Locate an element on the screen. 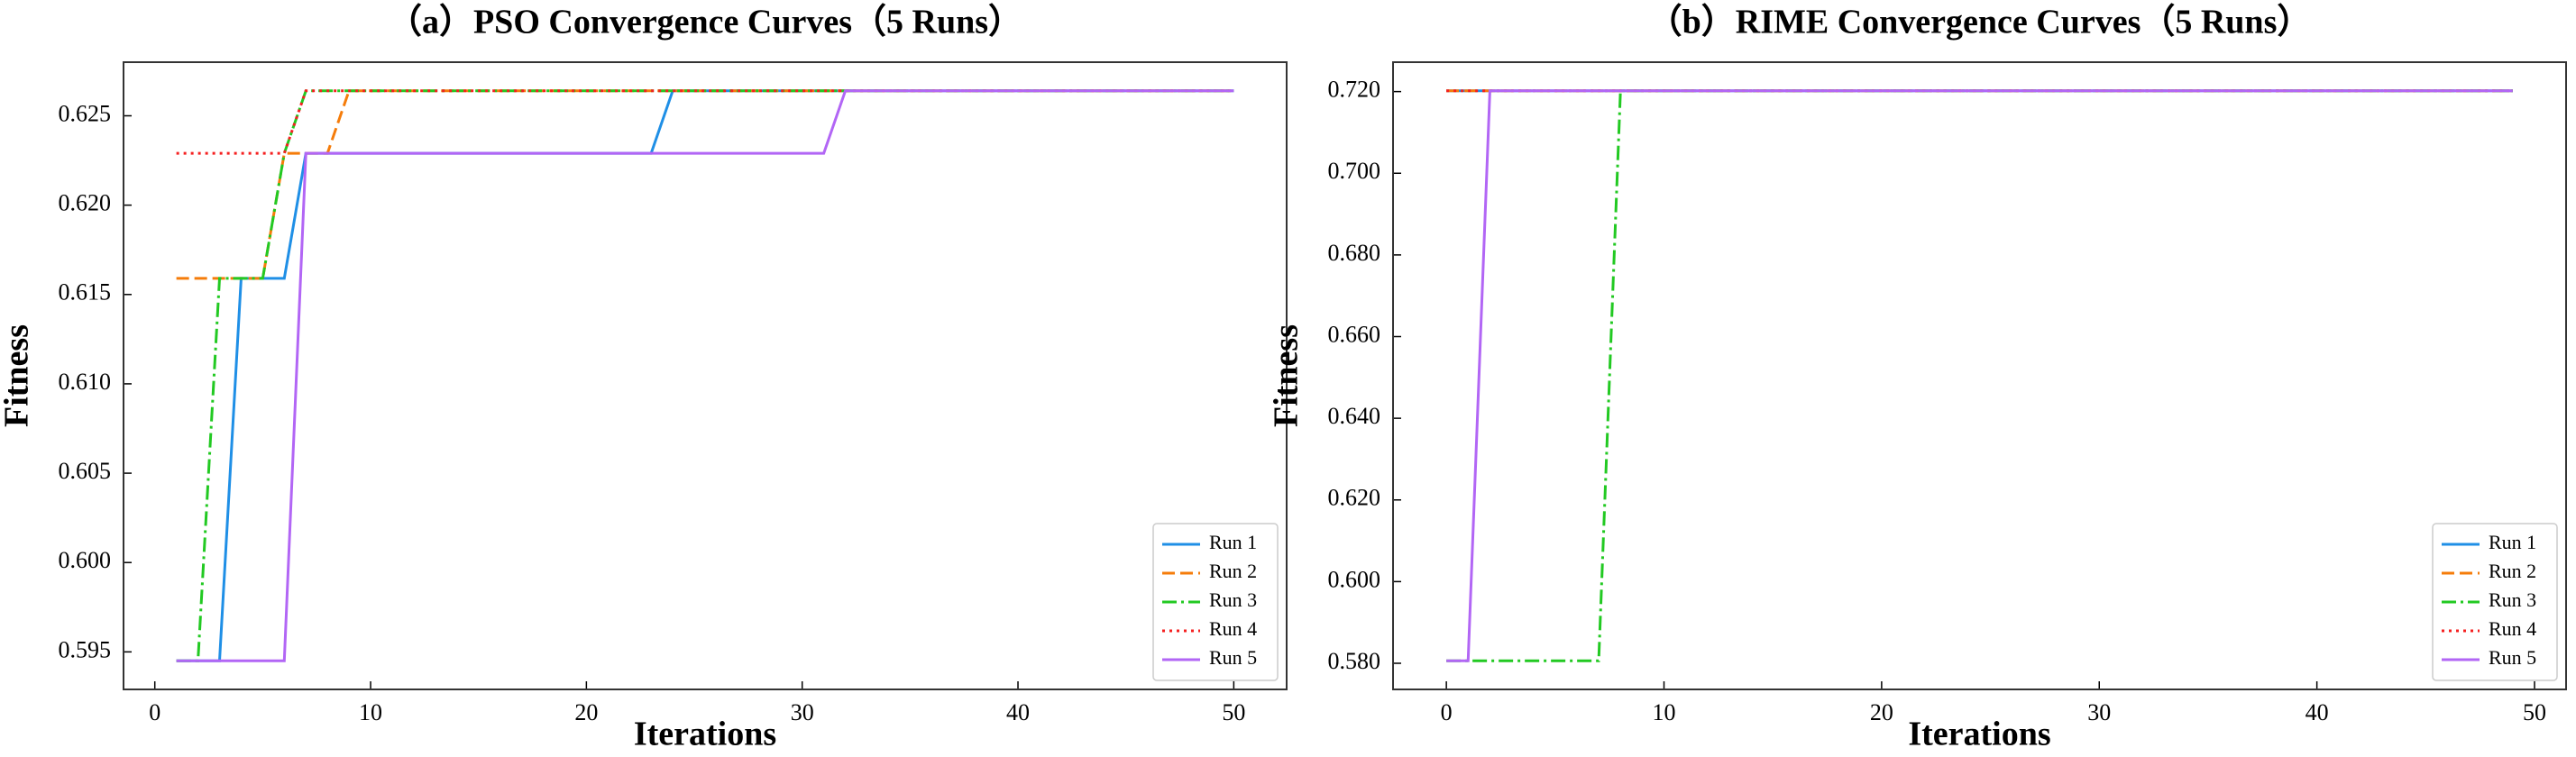 The width and height of the screenshot is (2576, 757). y-tick-label: 0.610 is located at coordinates (85, 382).